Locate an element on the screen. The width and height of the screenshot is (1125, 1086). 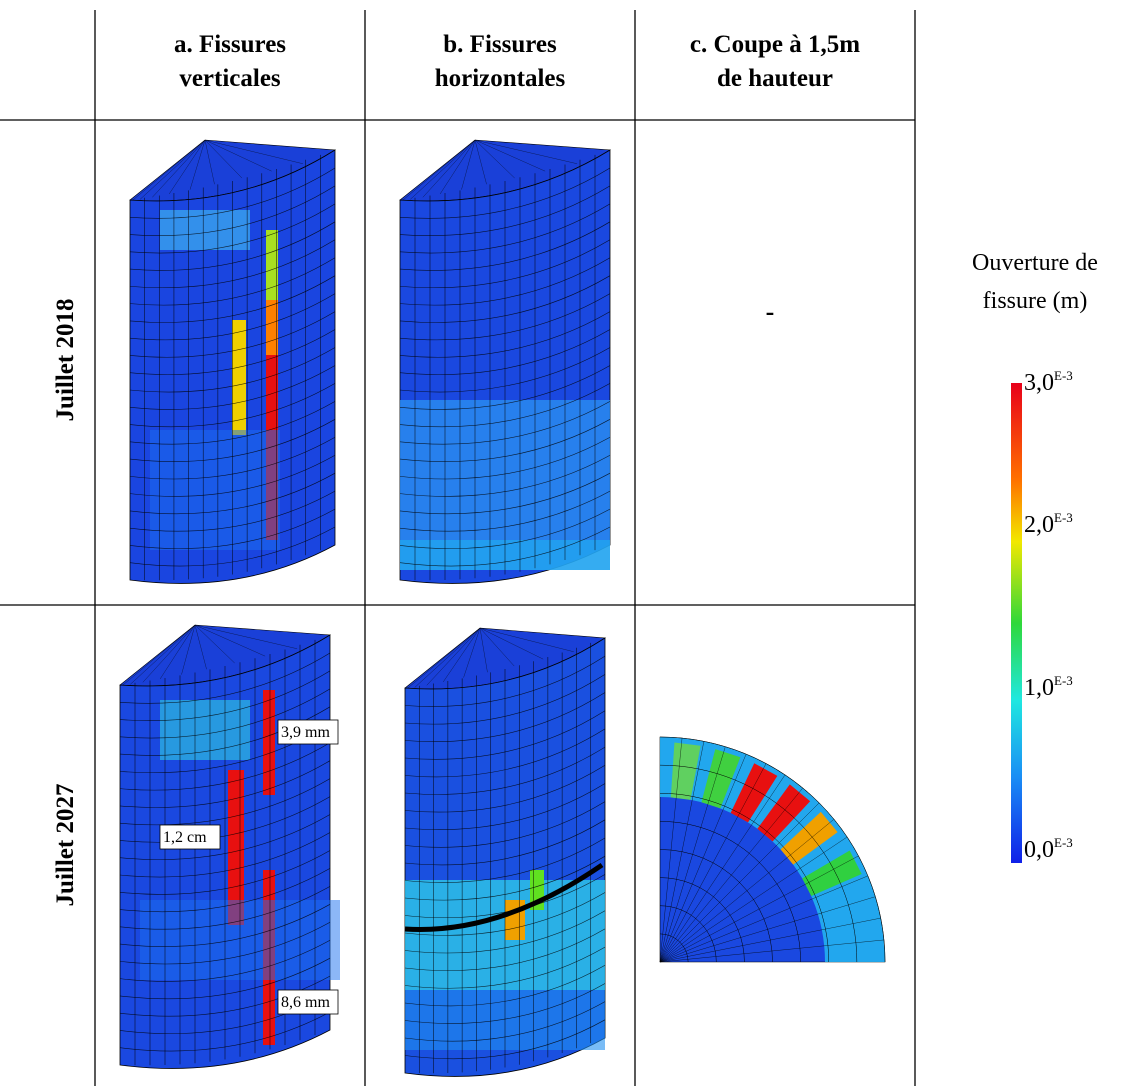
header: c. Coupe à 1,5m de hauteur is located at coordinates (775, 61).